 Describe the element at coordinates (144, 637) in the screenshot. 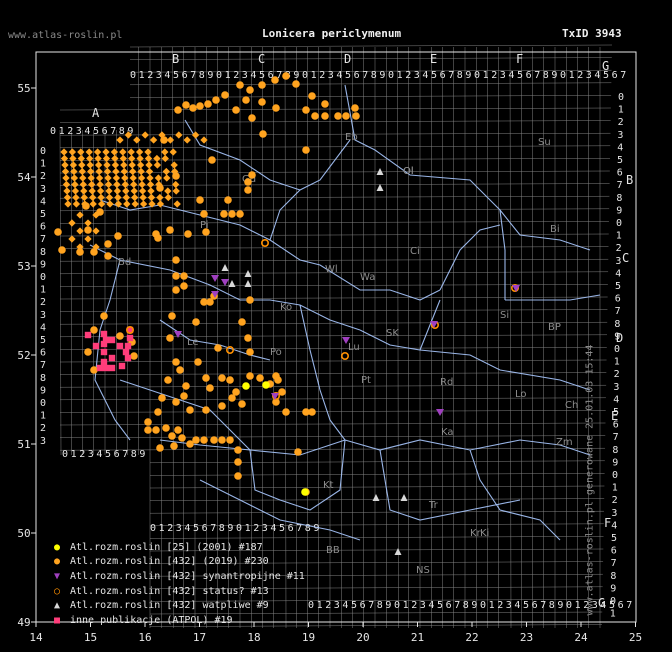

I see `lon-tick-label: 16` at that location.